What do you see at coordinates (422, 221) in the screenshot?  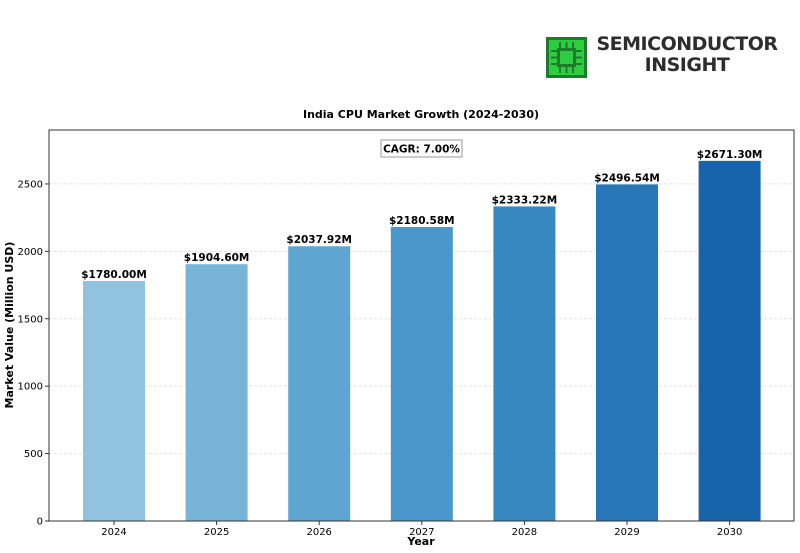 I see `bar-value-label: $2180.58M` at bounding box center [422, 221].